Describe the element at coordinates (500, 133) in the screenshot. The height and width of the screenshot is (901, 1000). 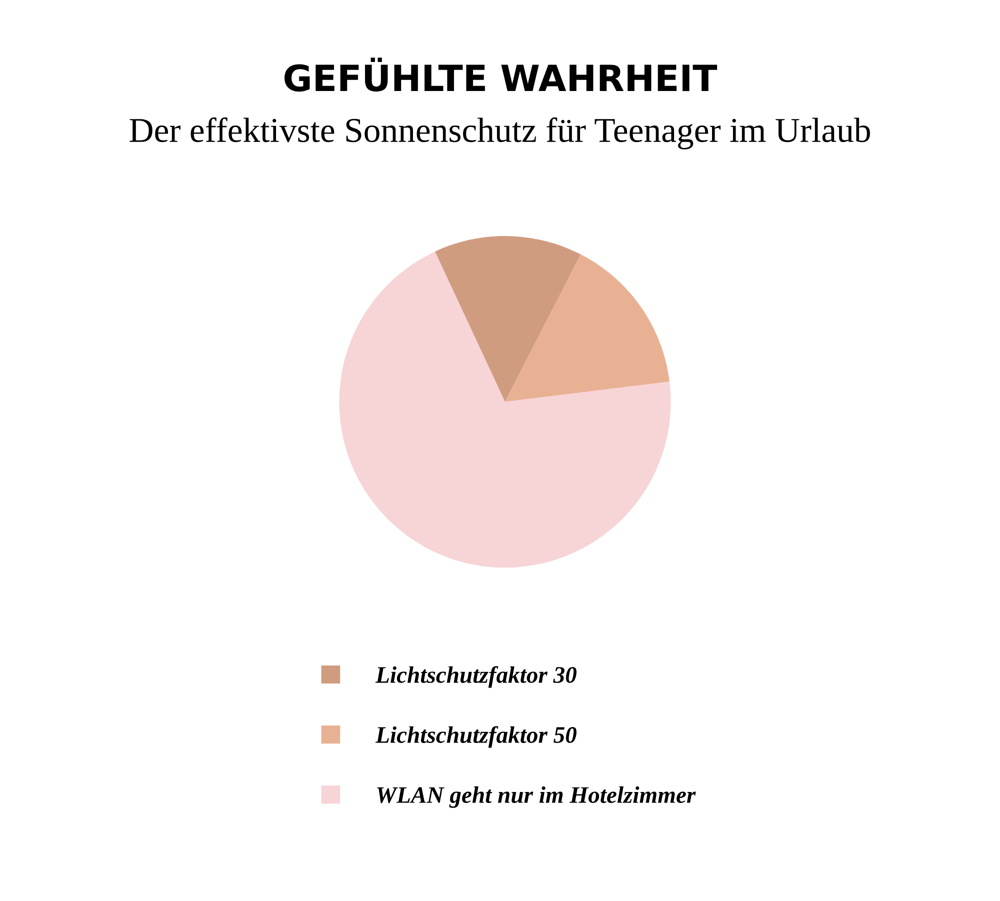
I see `chart-subtitle: Der effektivste Sonnenschutz für Teenager im Urlaub` at that location.